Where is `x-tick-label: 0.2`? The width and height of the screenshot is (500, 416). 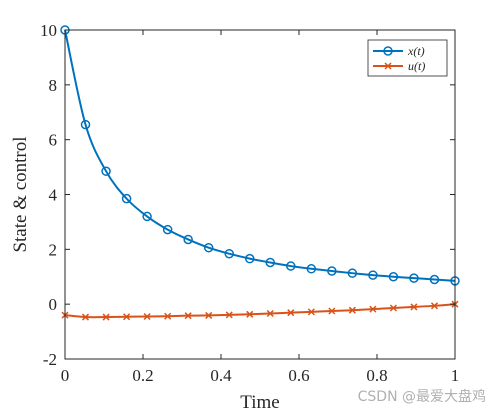 x-tick-label: 0.2 is located at coordinates (142, 375).